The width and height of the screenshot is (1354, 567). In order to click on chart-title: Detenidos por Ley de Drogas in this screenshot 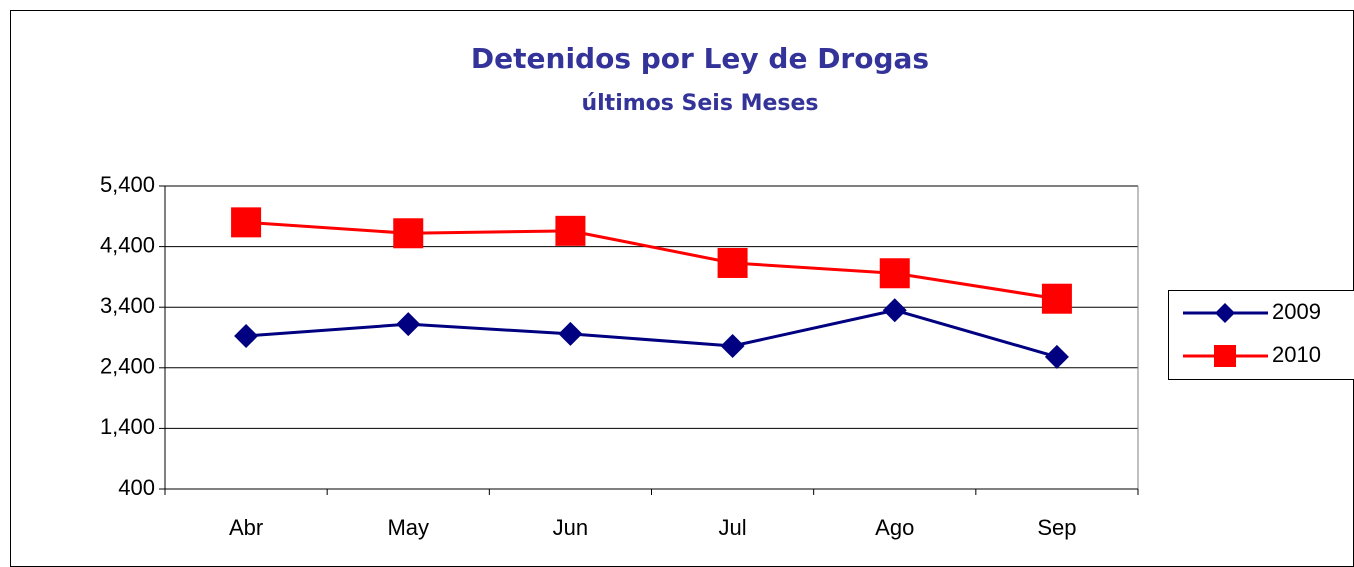, I will do `click(700, 58)`.